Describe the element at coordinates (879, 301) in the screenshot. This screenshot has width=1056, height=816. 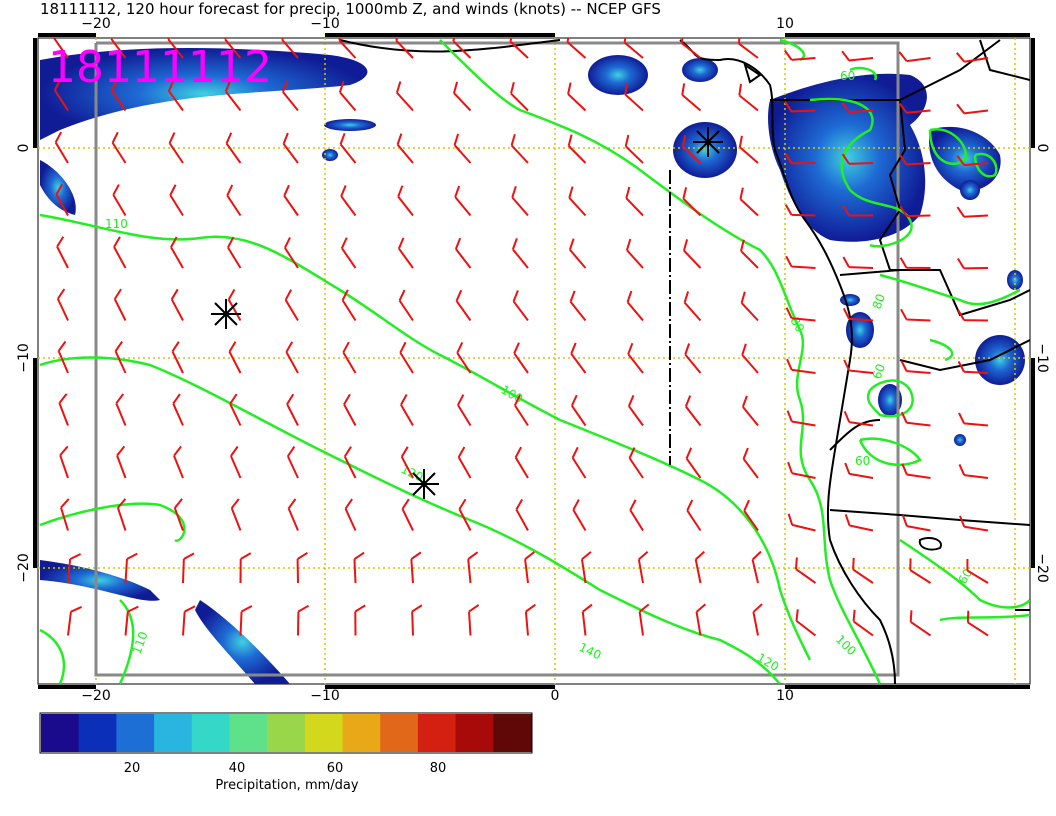
I see `contour-label: 80` at that location.